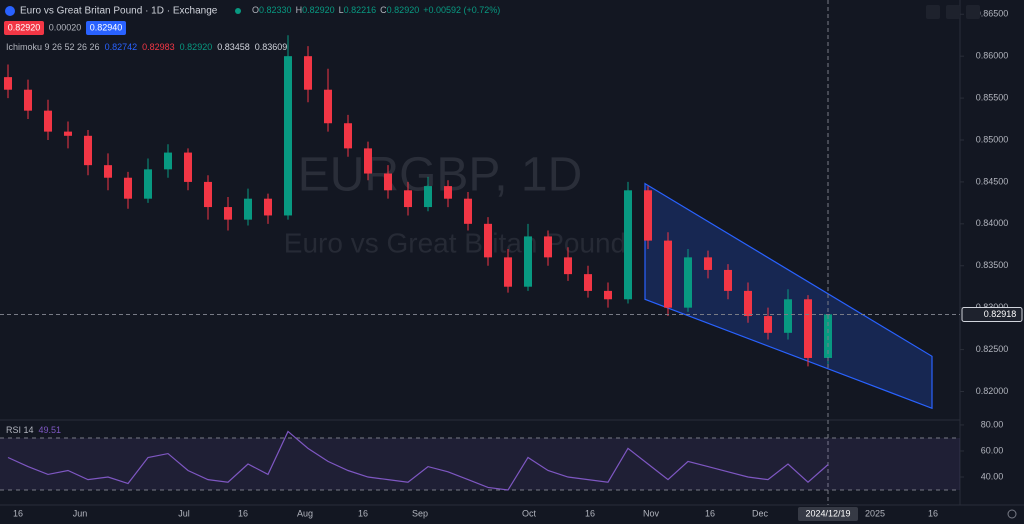 The height and width of the screenshot is (524, 1024). I want to click on ohlc-key: H, so click(299, 10).